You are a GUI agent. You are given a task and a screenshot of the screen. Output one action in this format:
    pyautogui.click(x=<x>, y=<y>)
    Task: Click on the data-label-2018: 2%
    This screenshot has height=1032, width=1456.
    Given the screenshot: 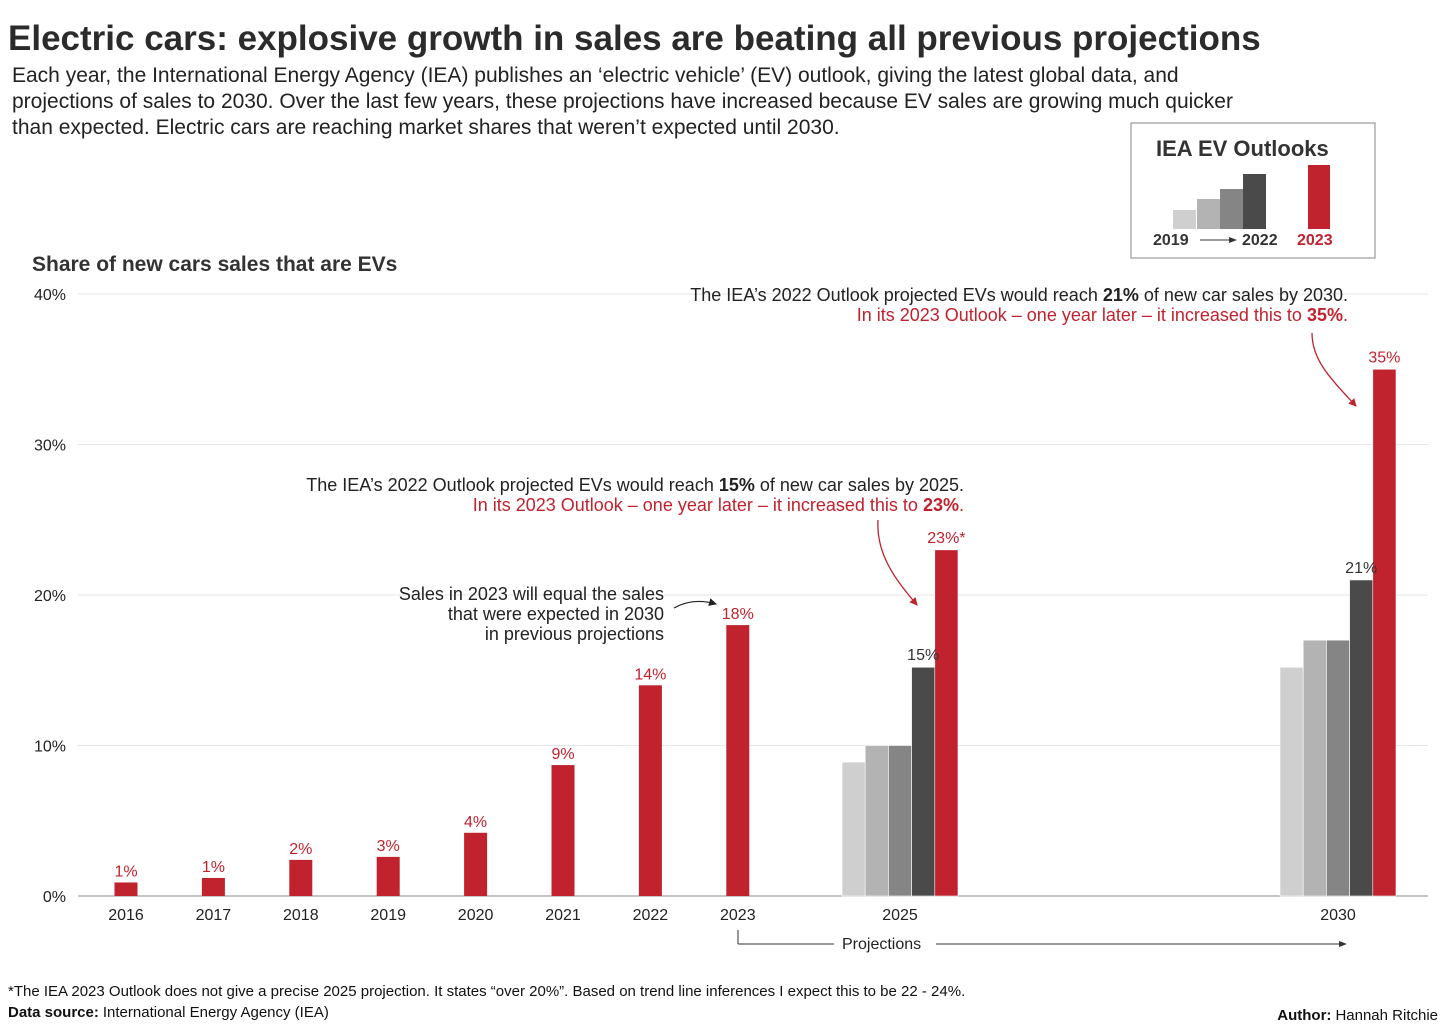 What is the action you would take?
    pyautogui.click(x=300, y=849)
    